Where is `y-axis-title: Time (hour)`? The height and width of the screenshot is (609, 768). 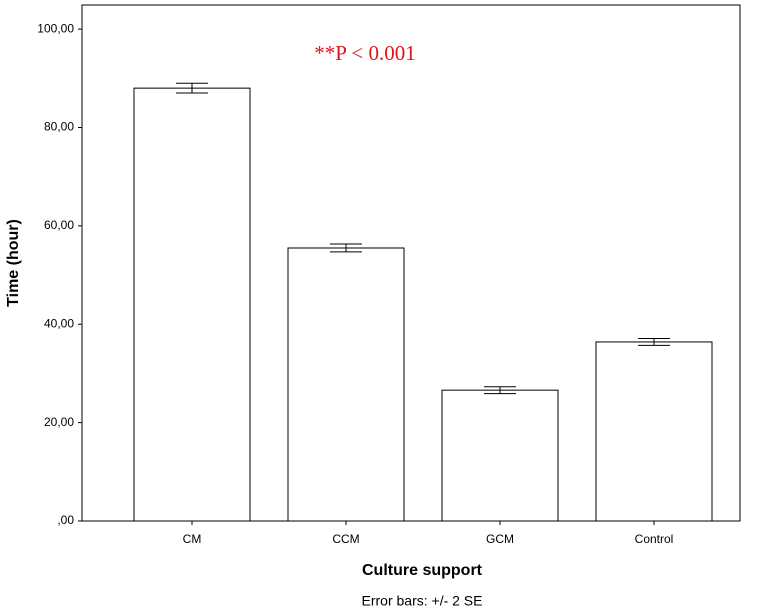 y-axis-title: Time (hour) is located at coordinates (13, 263).